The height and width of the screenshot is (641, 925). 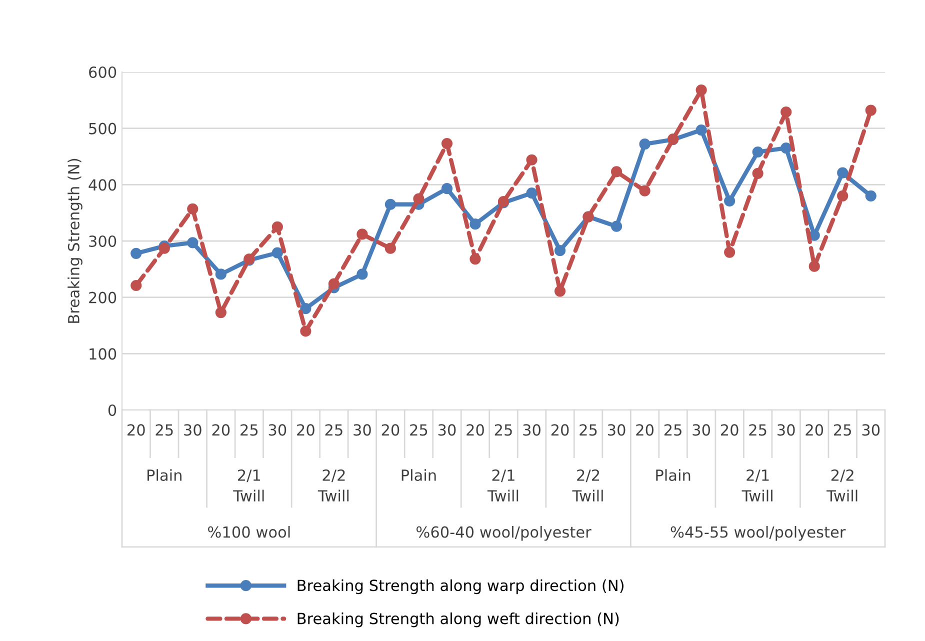 What do you see at coordinates (249, 532) in the screenshot?
I see `text: %100 wool` at bounding box center [249, 532].